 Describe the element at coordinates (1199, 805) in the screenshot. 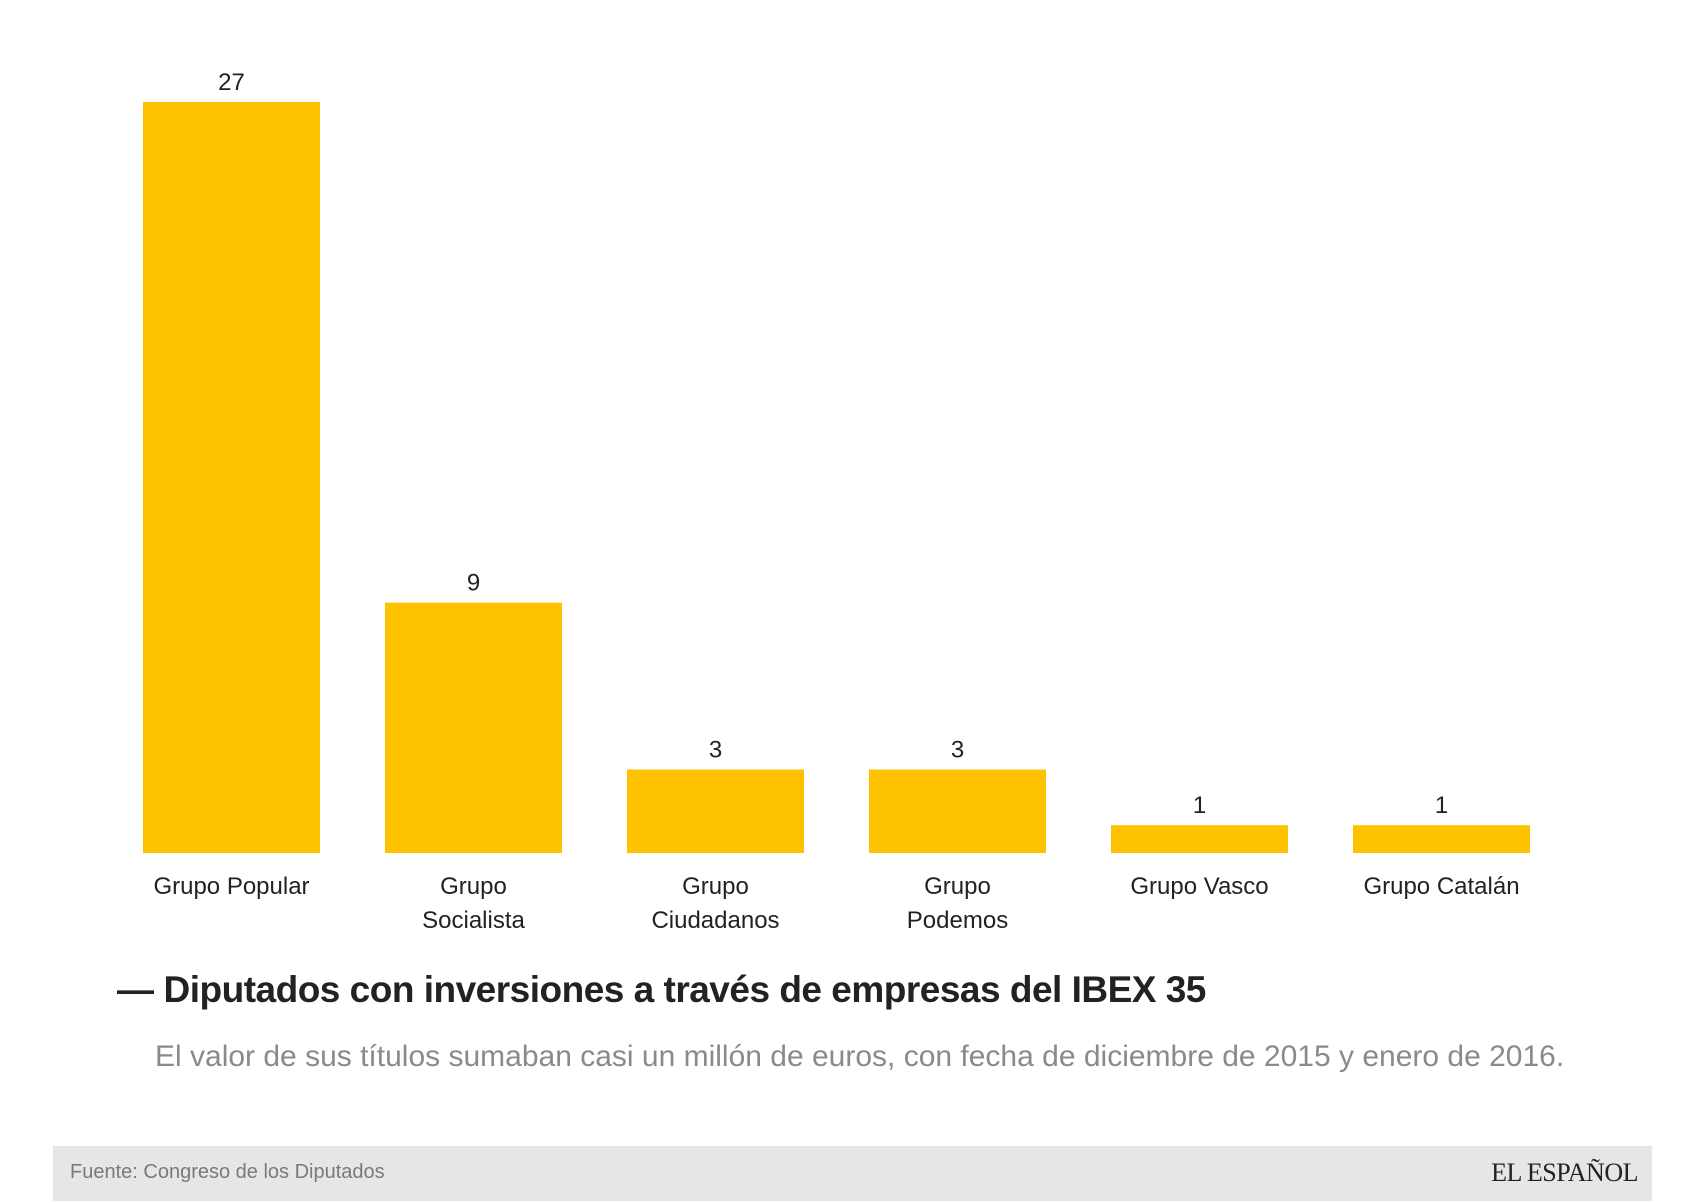

I see `data-label-4: 1` at that location.